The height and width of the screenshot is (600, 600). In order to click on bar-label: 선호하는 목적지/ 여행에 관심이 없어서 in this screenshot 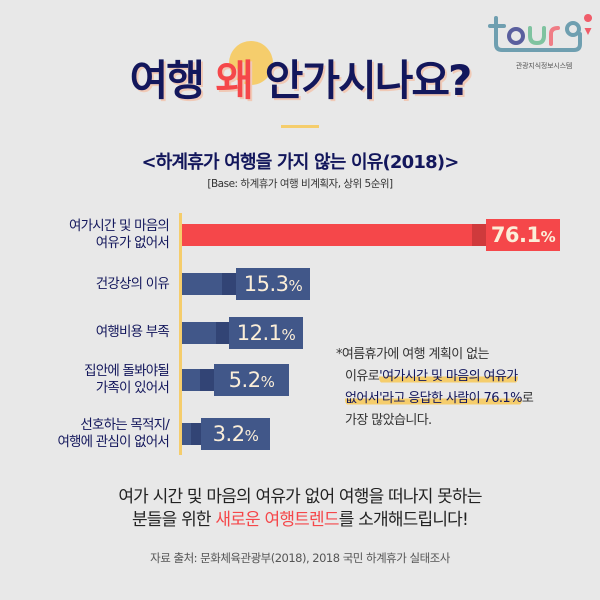, I will do `click(113, 433)`.